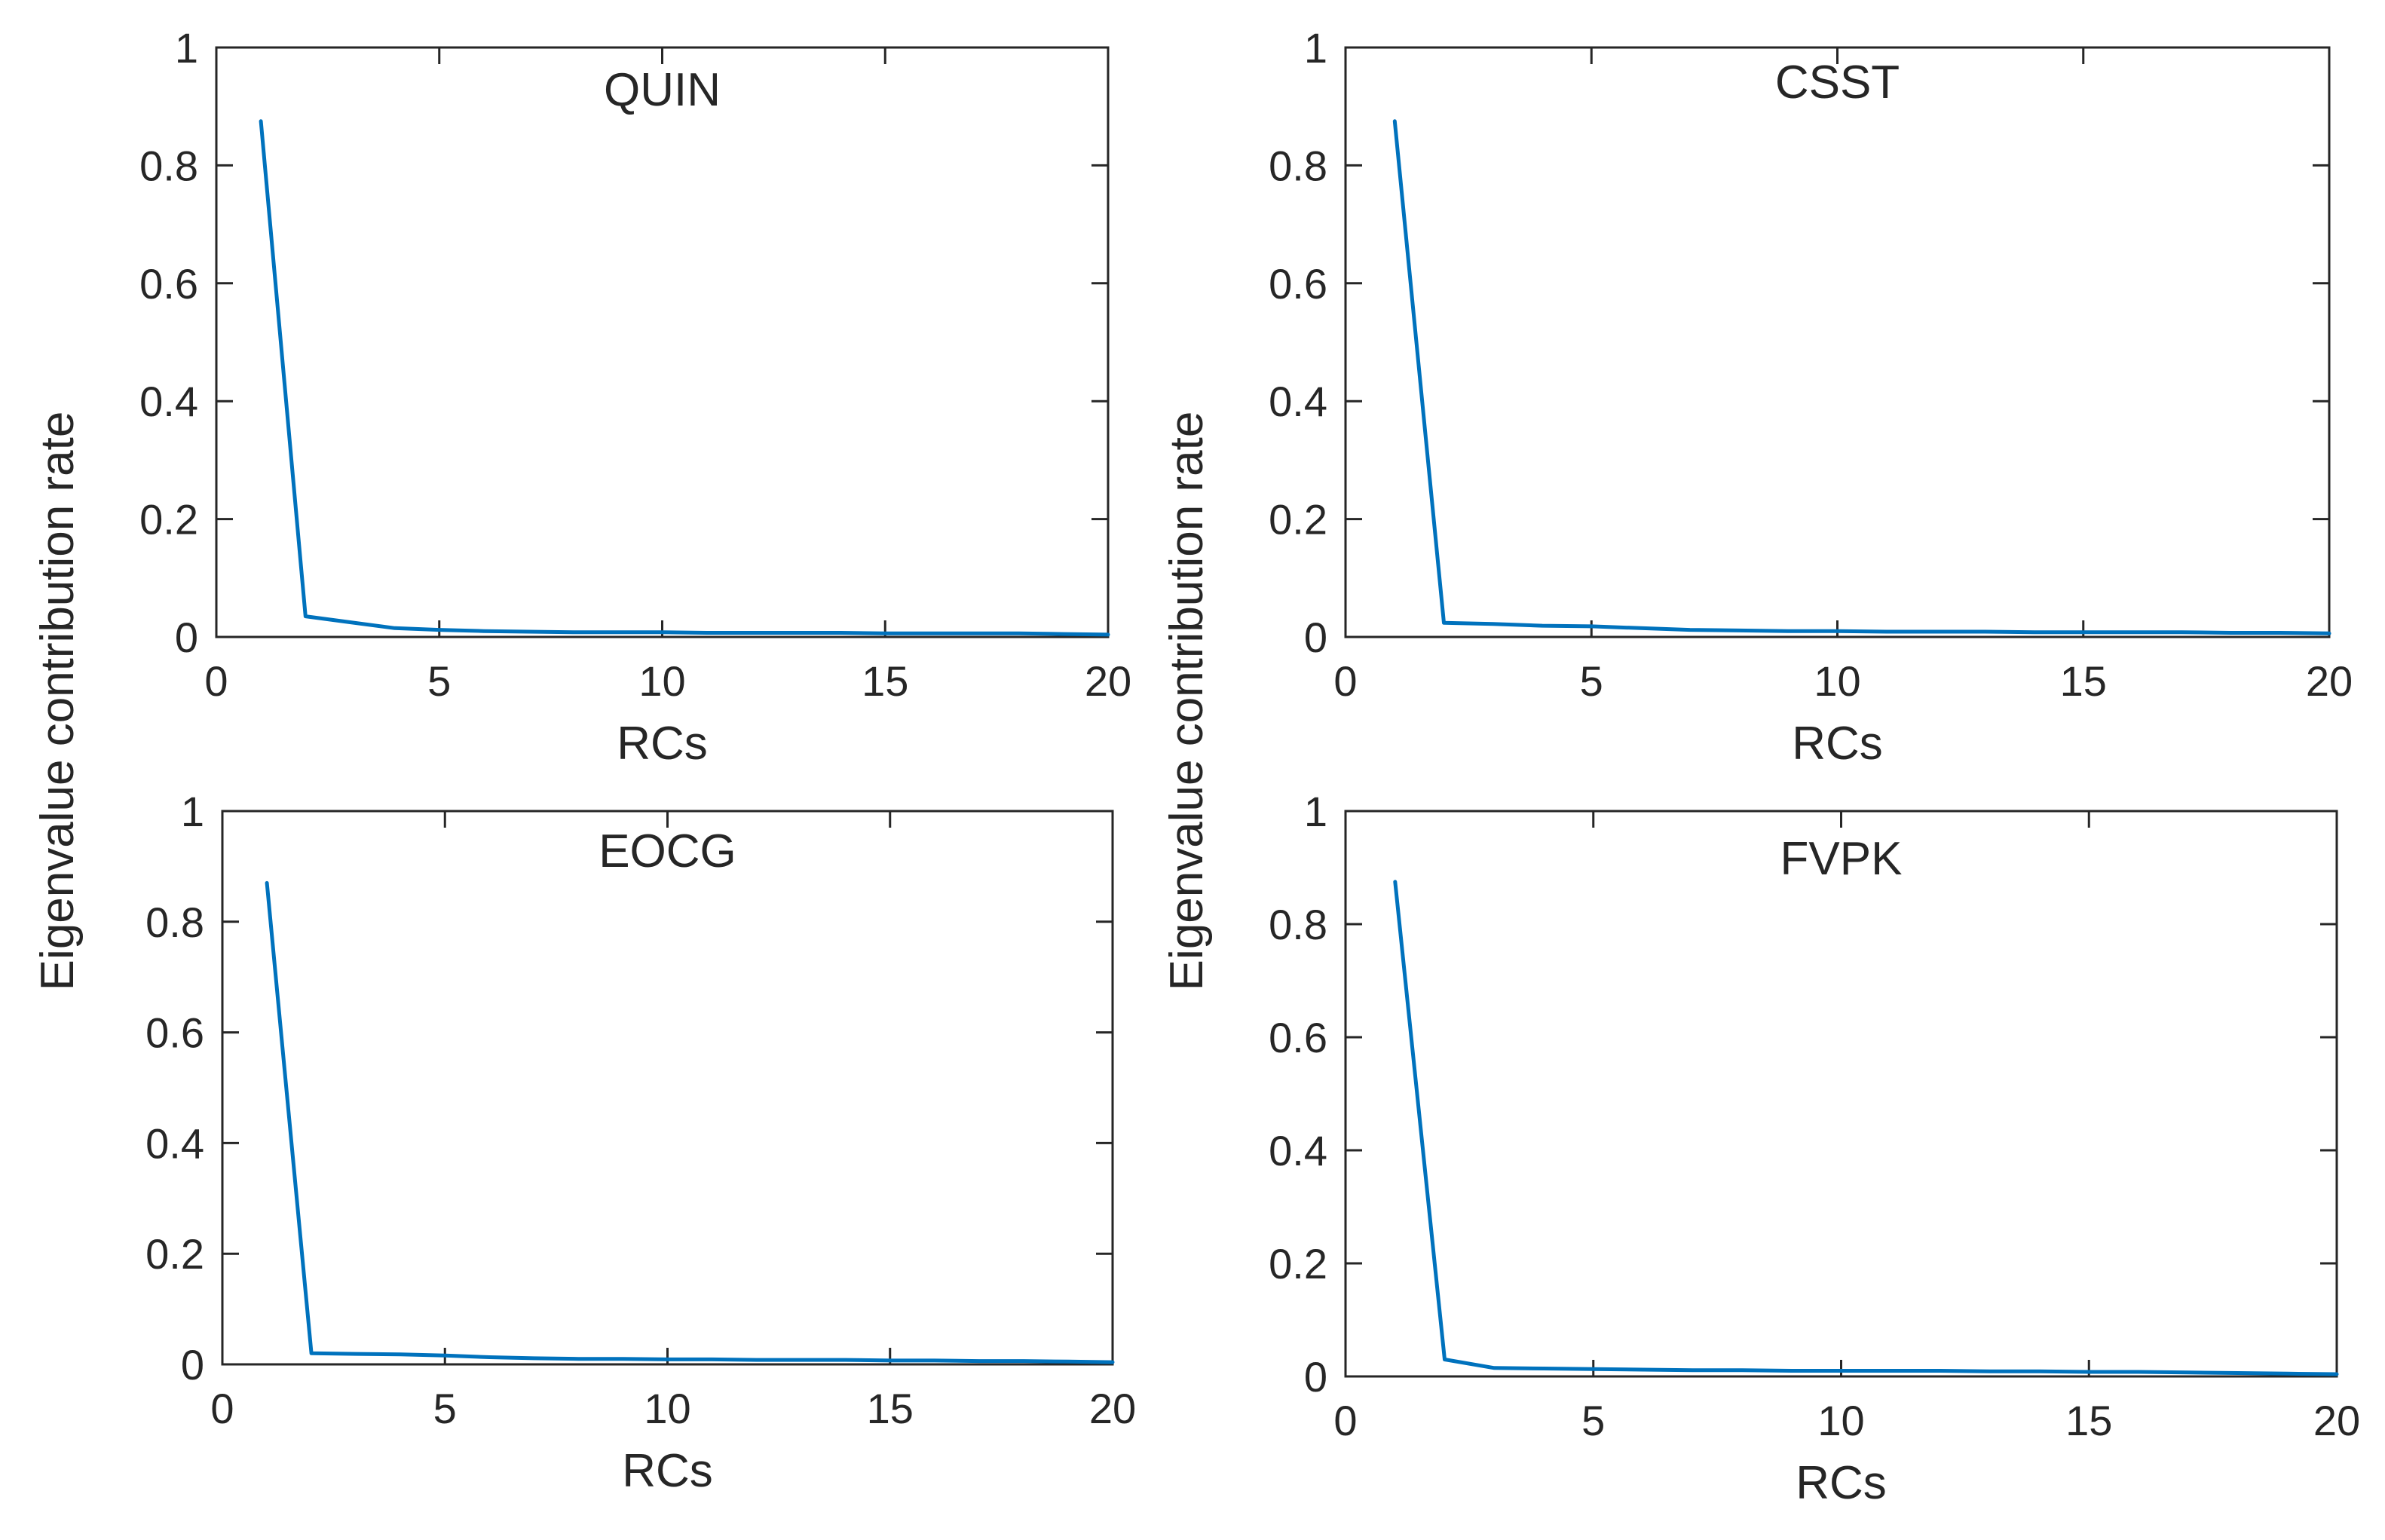 This screenshot has width=2385, height=1540. Describe the element at coordinates (668, 851) in the screenshot. I see `panel-title: EOCG` at that location.